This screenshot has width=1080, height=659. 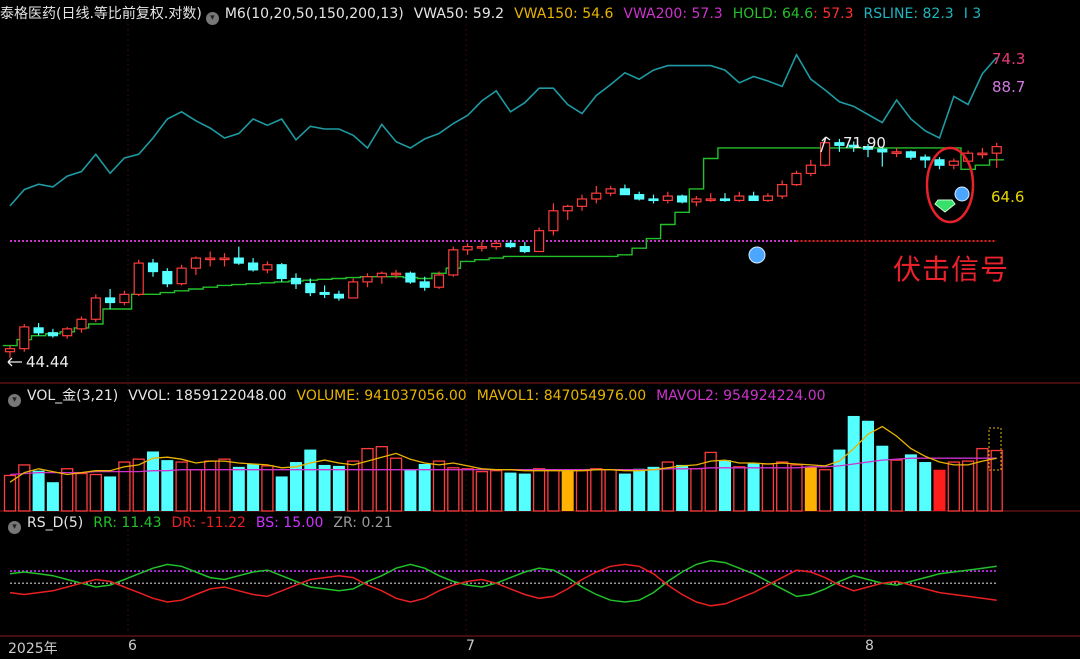 What do you see at coordinates (14, 400) in the screenshot?
I see `vol-dropdown-icon` at bounding box center [14, 400].